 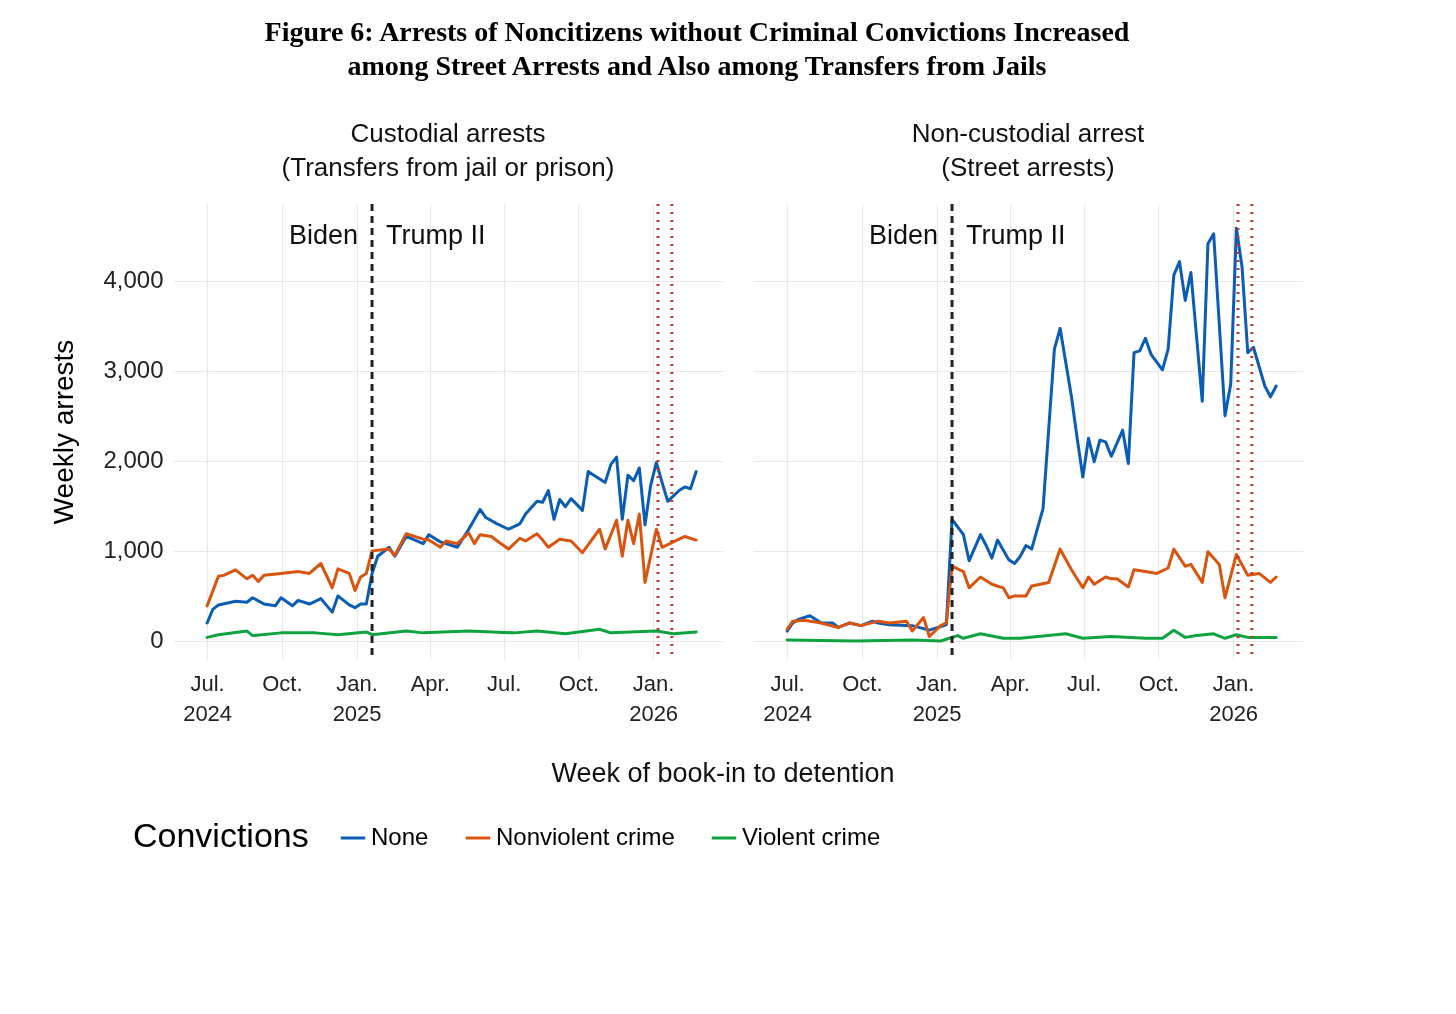 I want to click on legend-label: None, so click(x=400, y=836).